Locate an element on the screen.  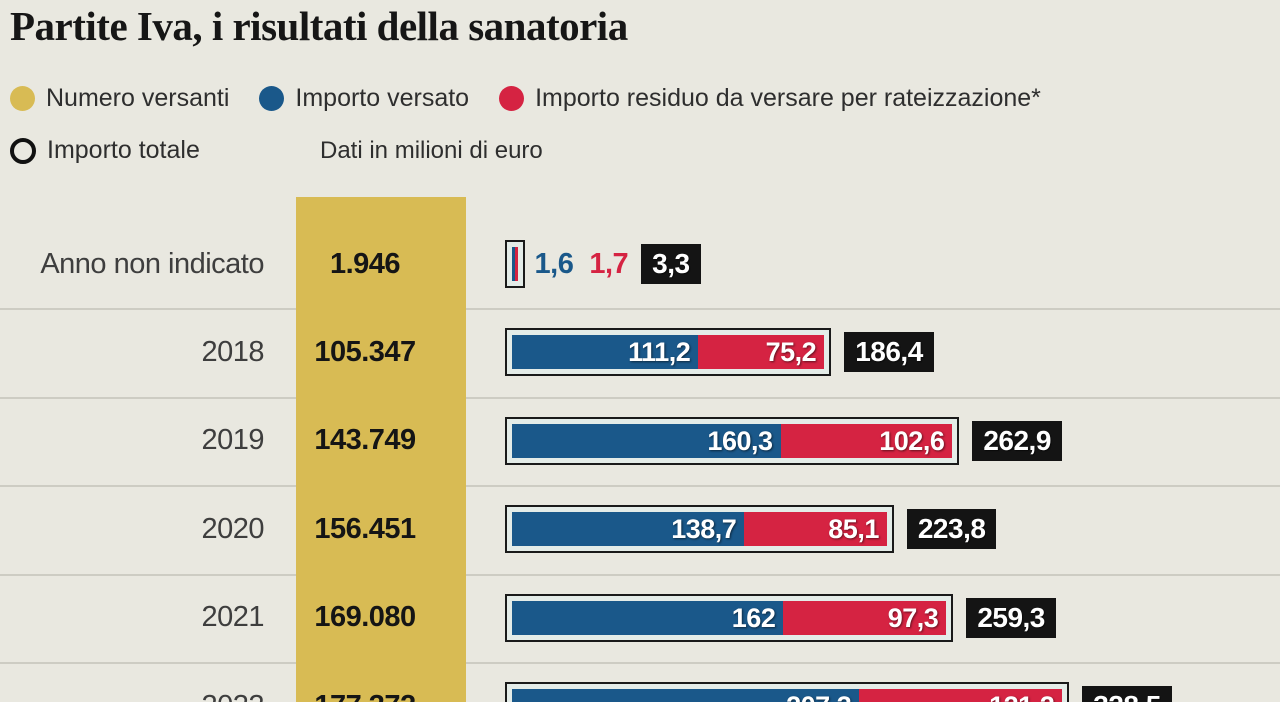
importo-residuo-value: 102,6 is located at coordinates (912, 440).